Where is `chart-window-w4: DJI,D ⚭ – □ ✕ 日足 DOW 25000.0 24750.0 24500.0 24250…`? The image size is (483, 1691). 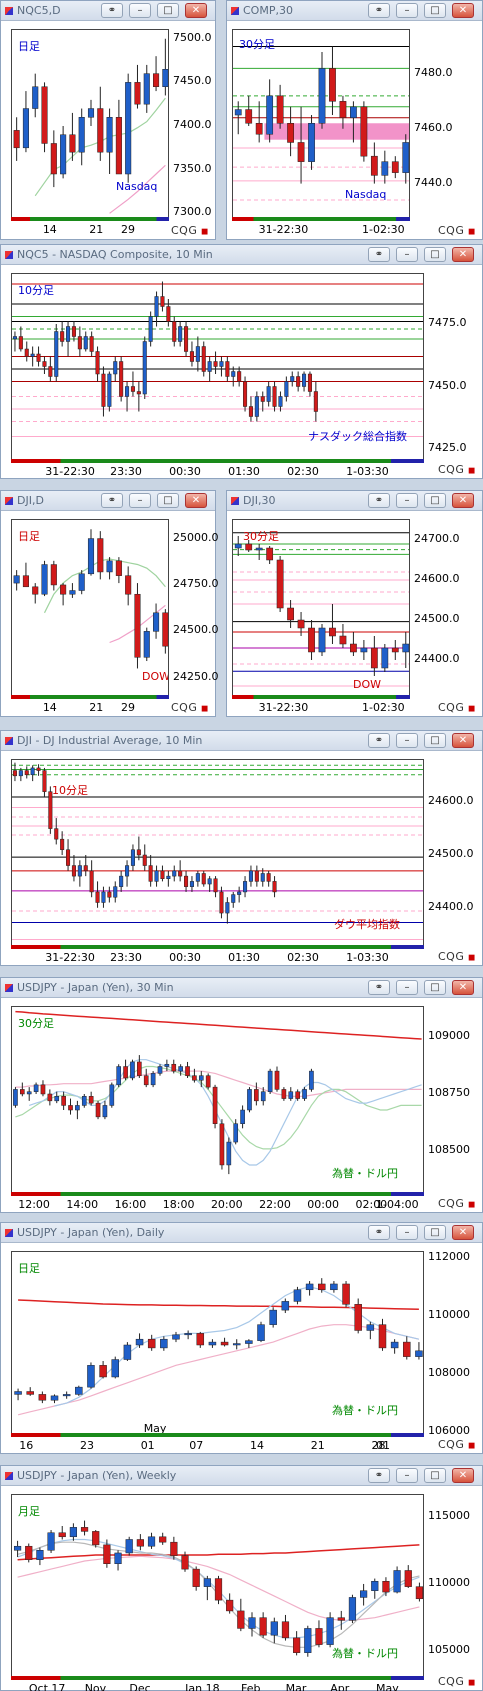
chart-window-w4: DJI,D ⚭ – □ ✕ 日足 DOW 25000.0 24750.0 24500.0 24250… is located at coordinates (109, 603).